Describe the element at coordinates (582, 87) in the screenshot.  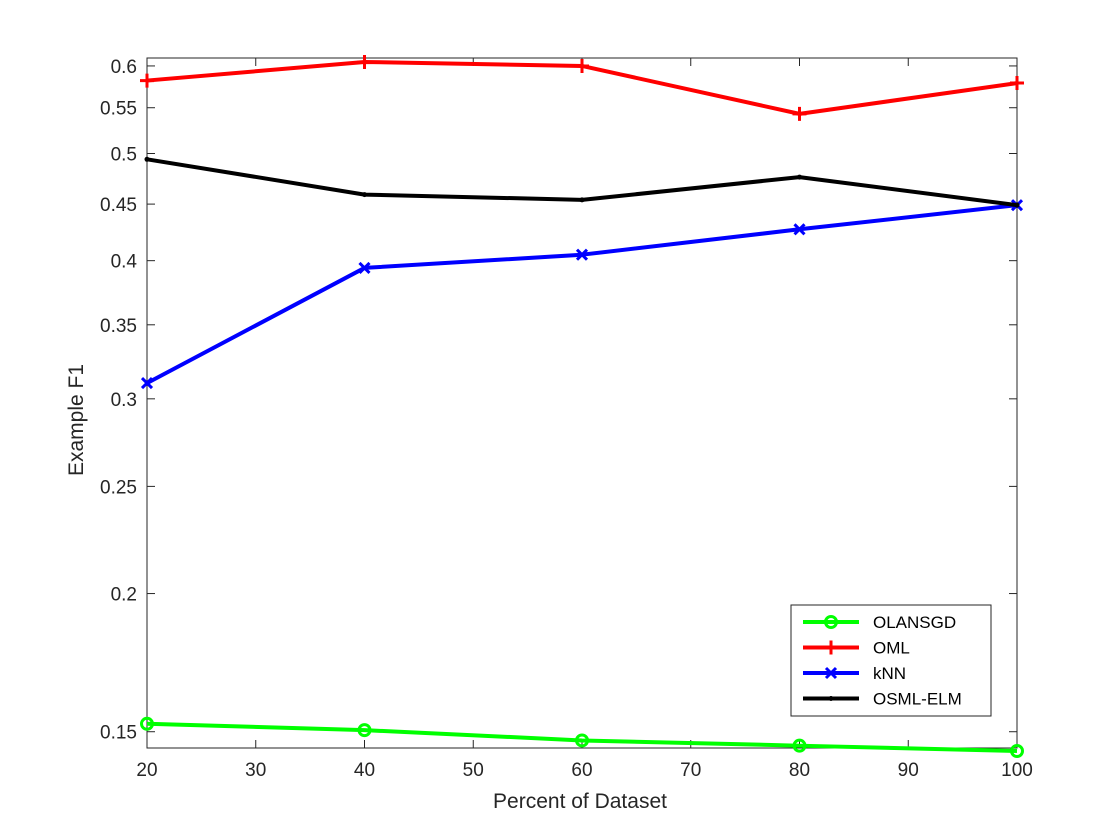
I see `series-oml` at that location.